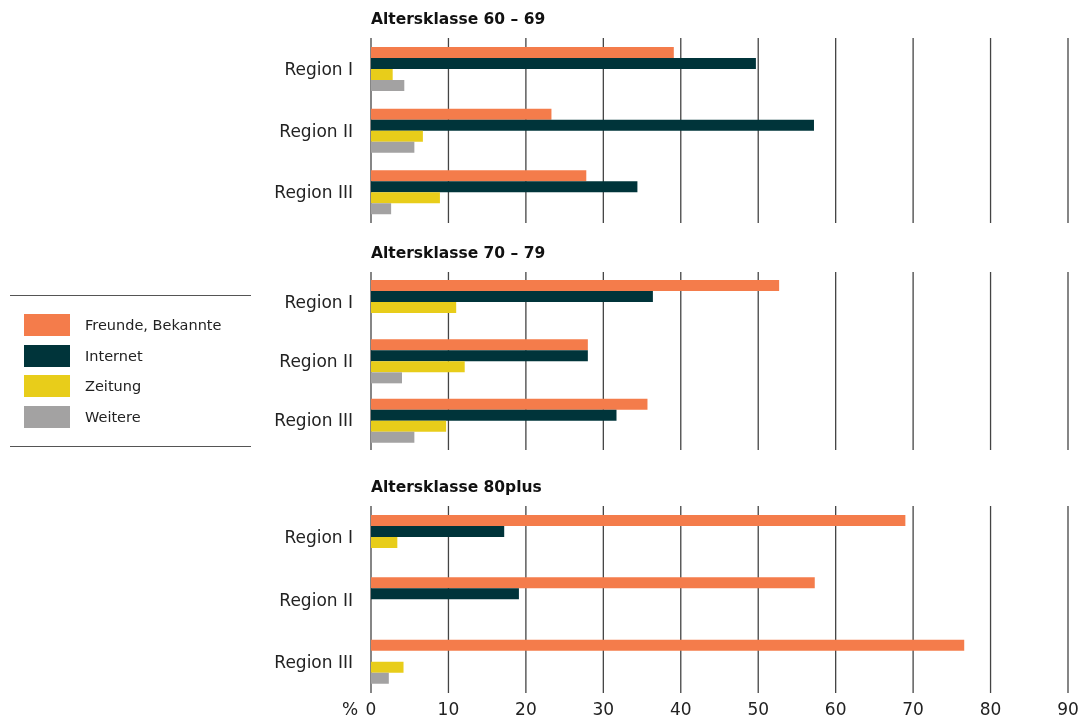  What do you see at coordinates (603, 709) in the screenshot?
I see `x-tick-label: 30` at bounding box center [603, 709].